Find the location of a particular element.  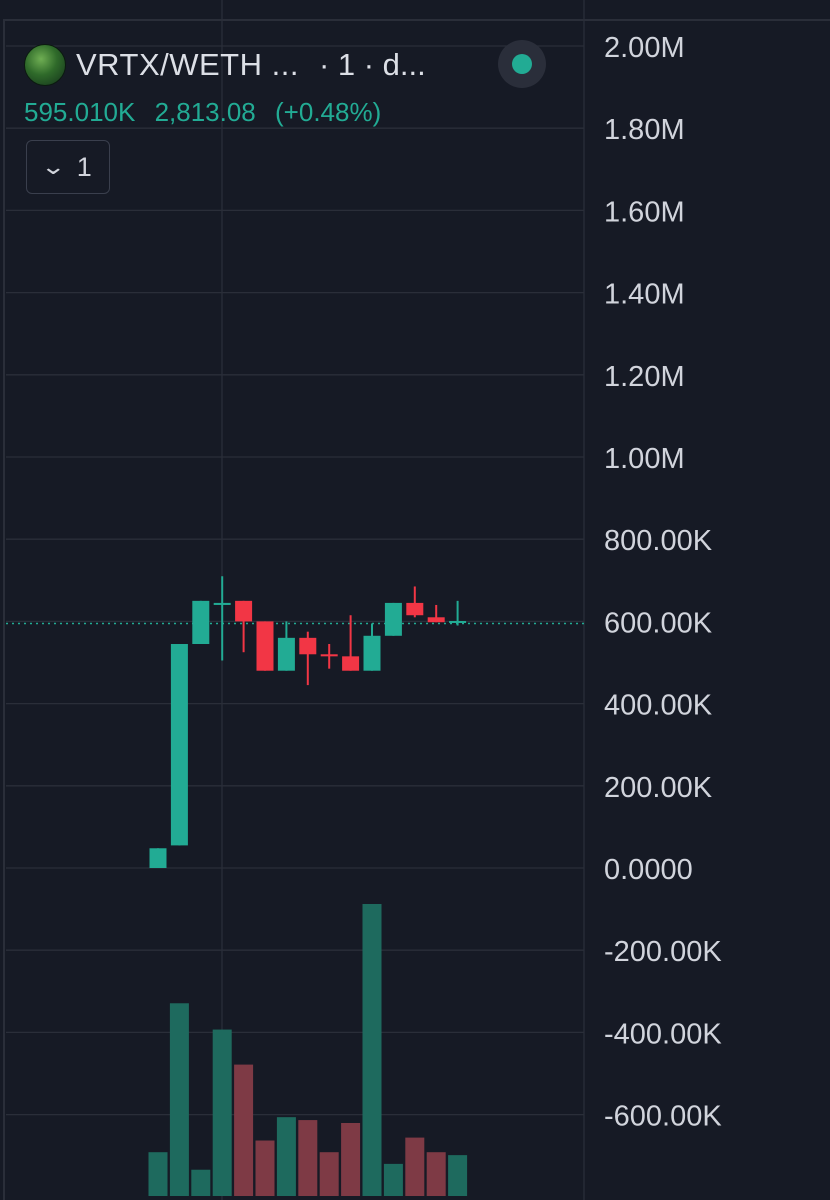

indicators-collapse-button: ⌄ 1 is located at coordinates (68, 167).